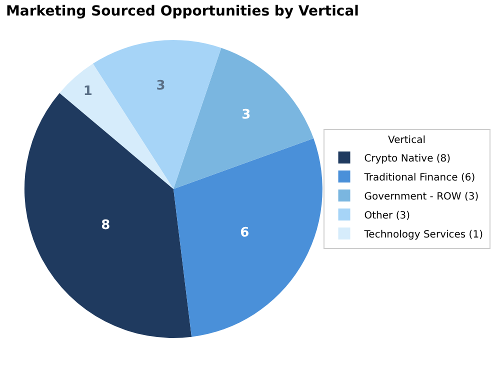 This screenshot has height=366, width=500. Describe the element at coordinates (387, 216) in the screenshot. I see `legend-label: Other (3)` at that location.